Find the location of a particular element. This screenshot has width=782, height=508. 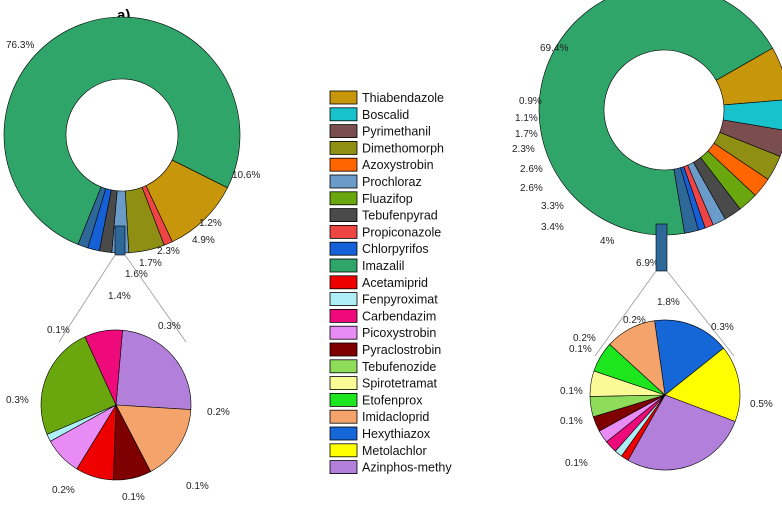

chart-a-donut-slice-imazalil is located at coordinates (122, 130).